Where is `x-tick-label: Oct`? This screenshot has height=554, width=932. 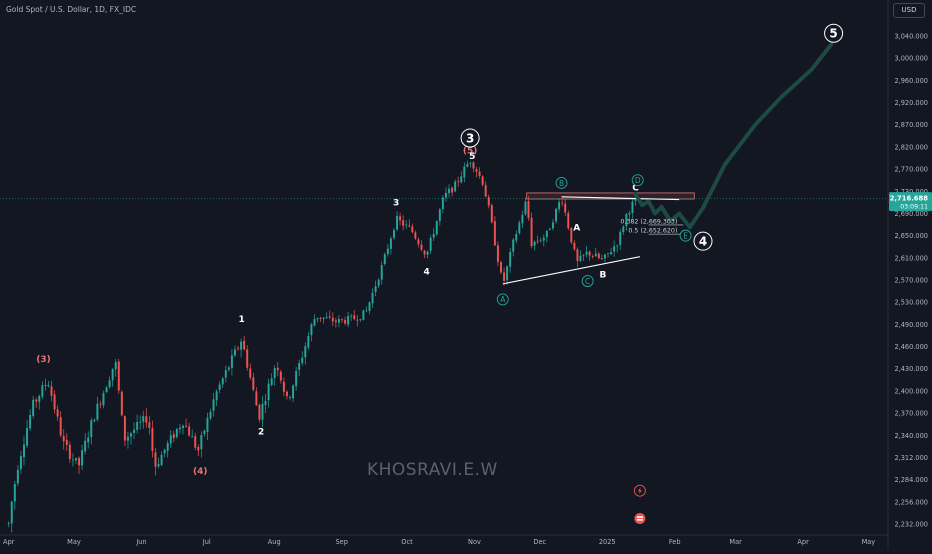 x-tick-label: Oct is located at coordinates (407, 542).